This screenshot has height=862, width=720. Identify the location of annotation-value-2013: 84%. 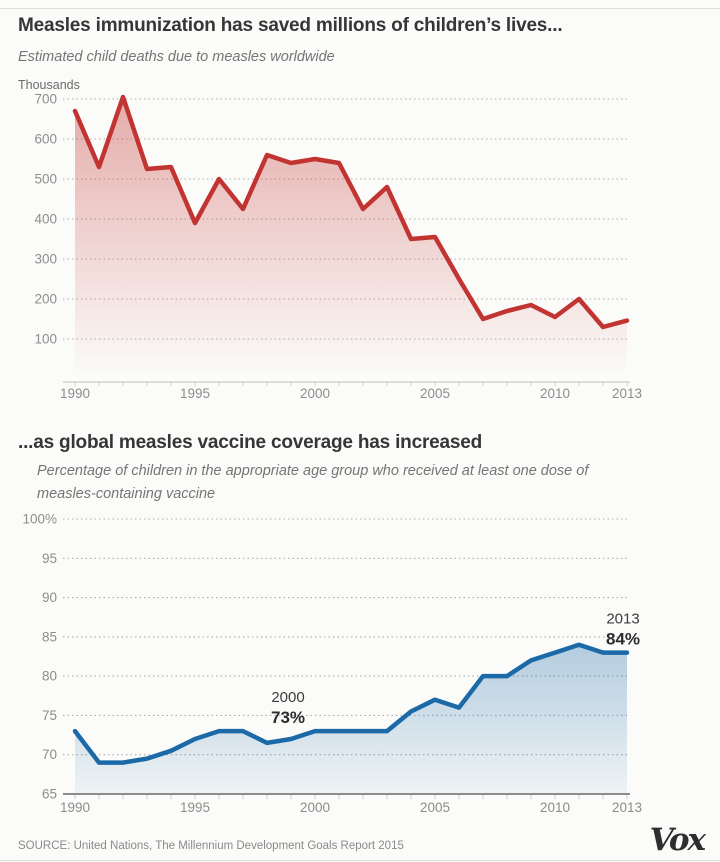
(623, 639).